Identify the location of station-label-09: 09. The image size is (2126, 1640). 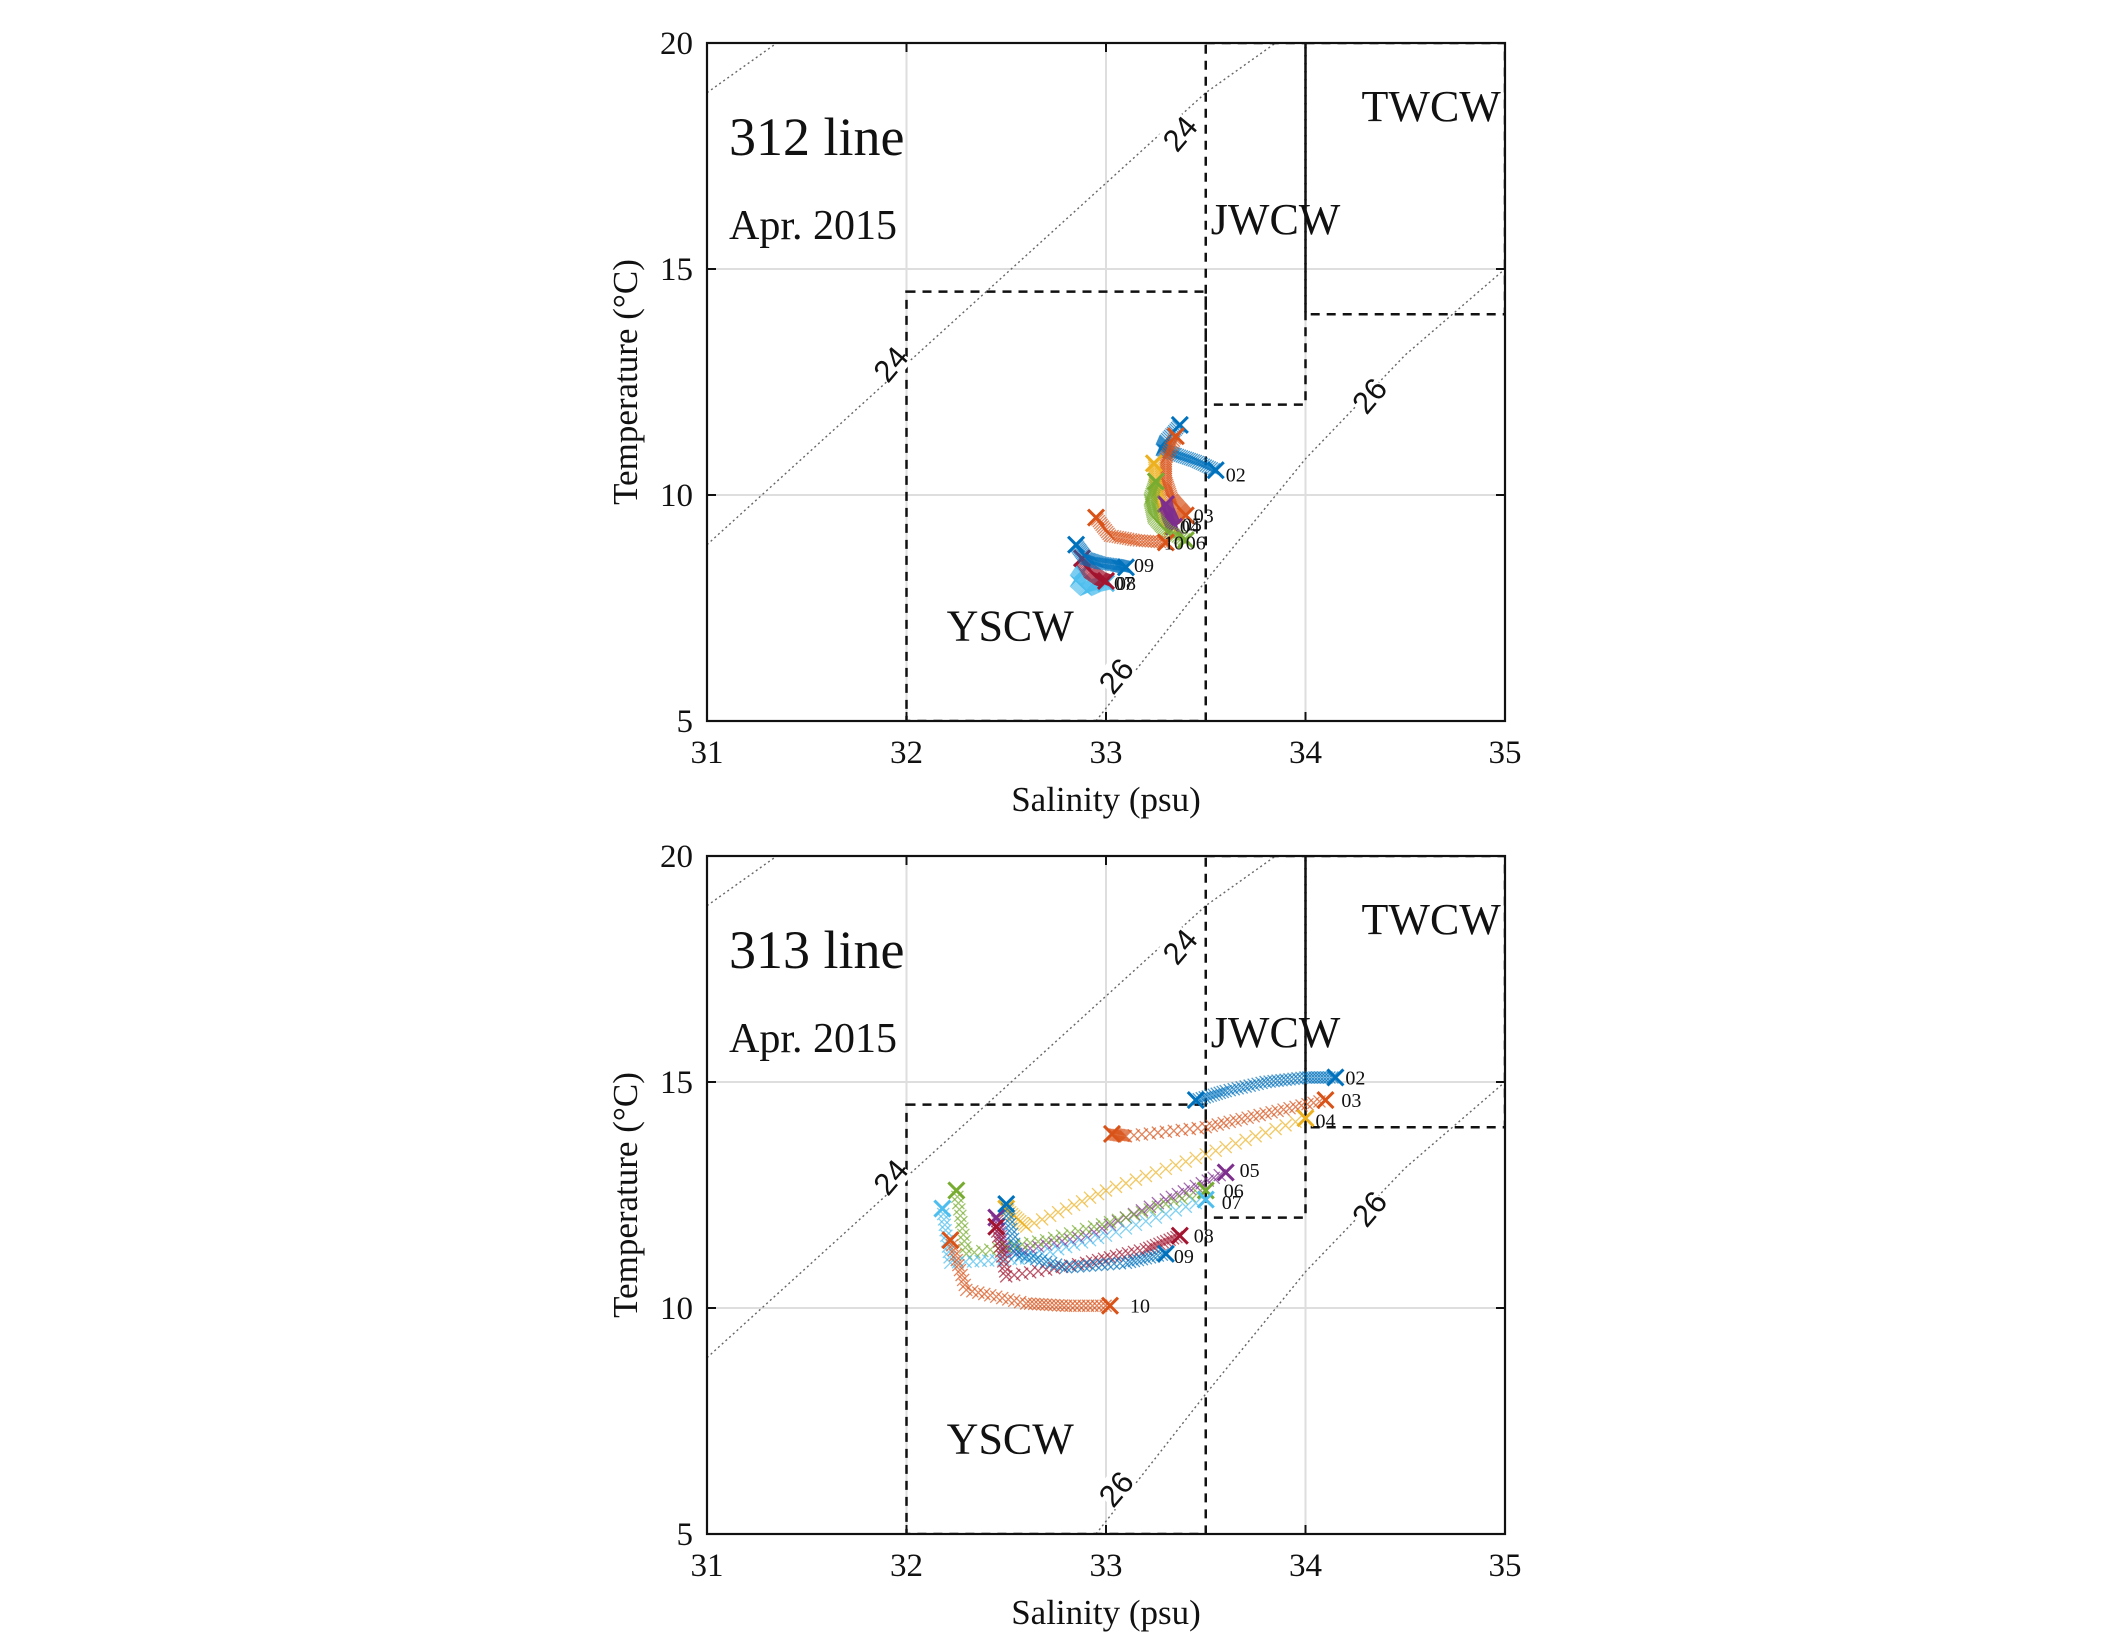
(1184, 1257).